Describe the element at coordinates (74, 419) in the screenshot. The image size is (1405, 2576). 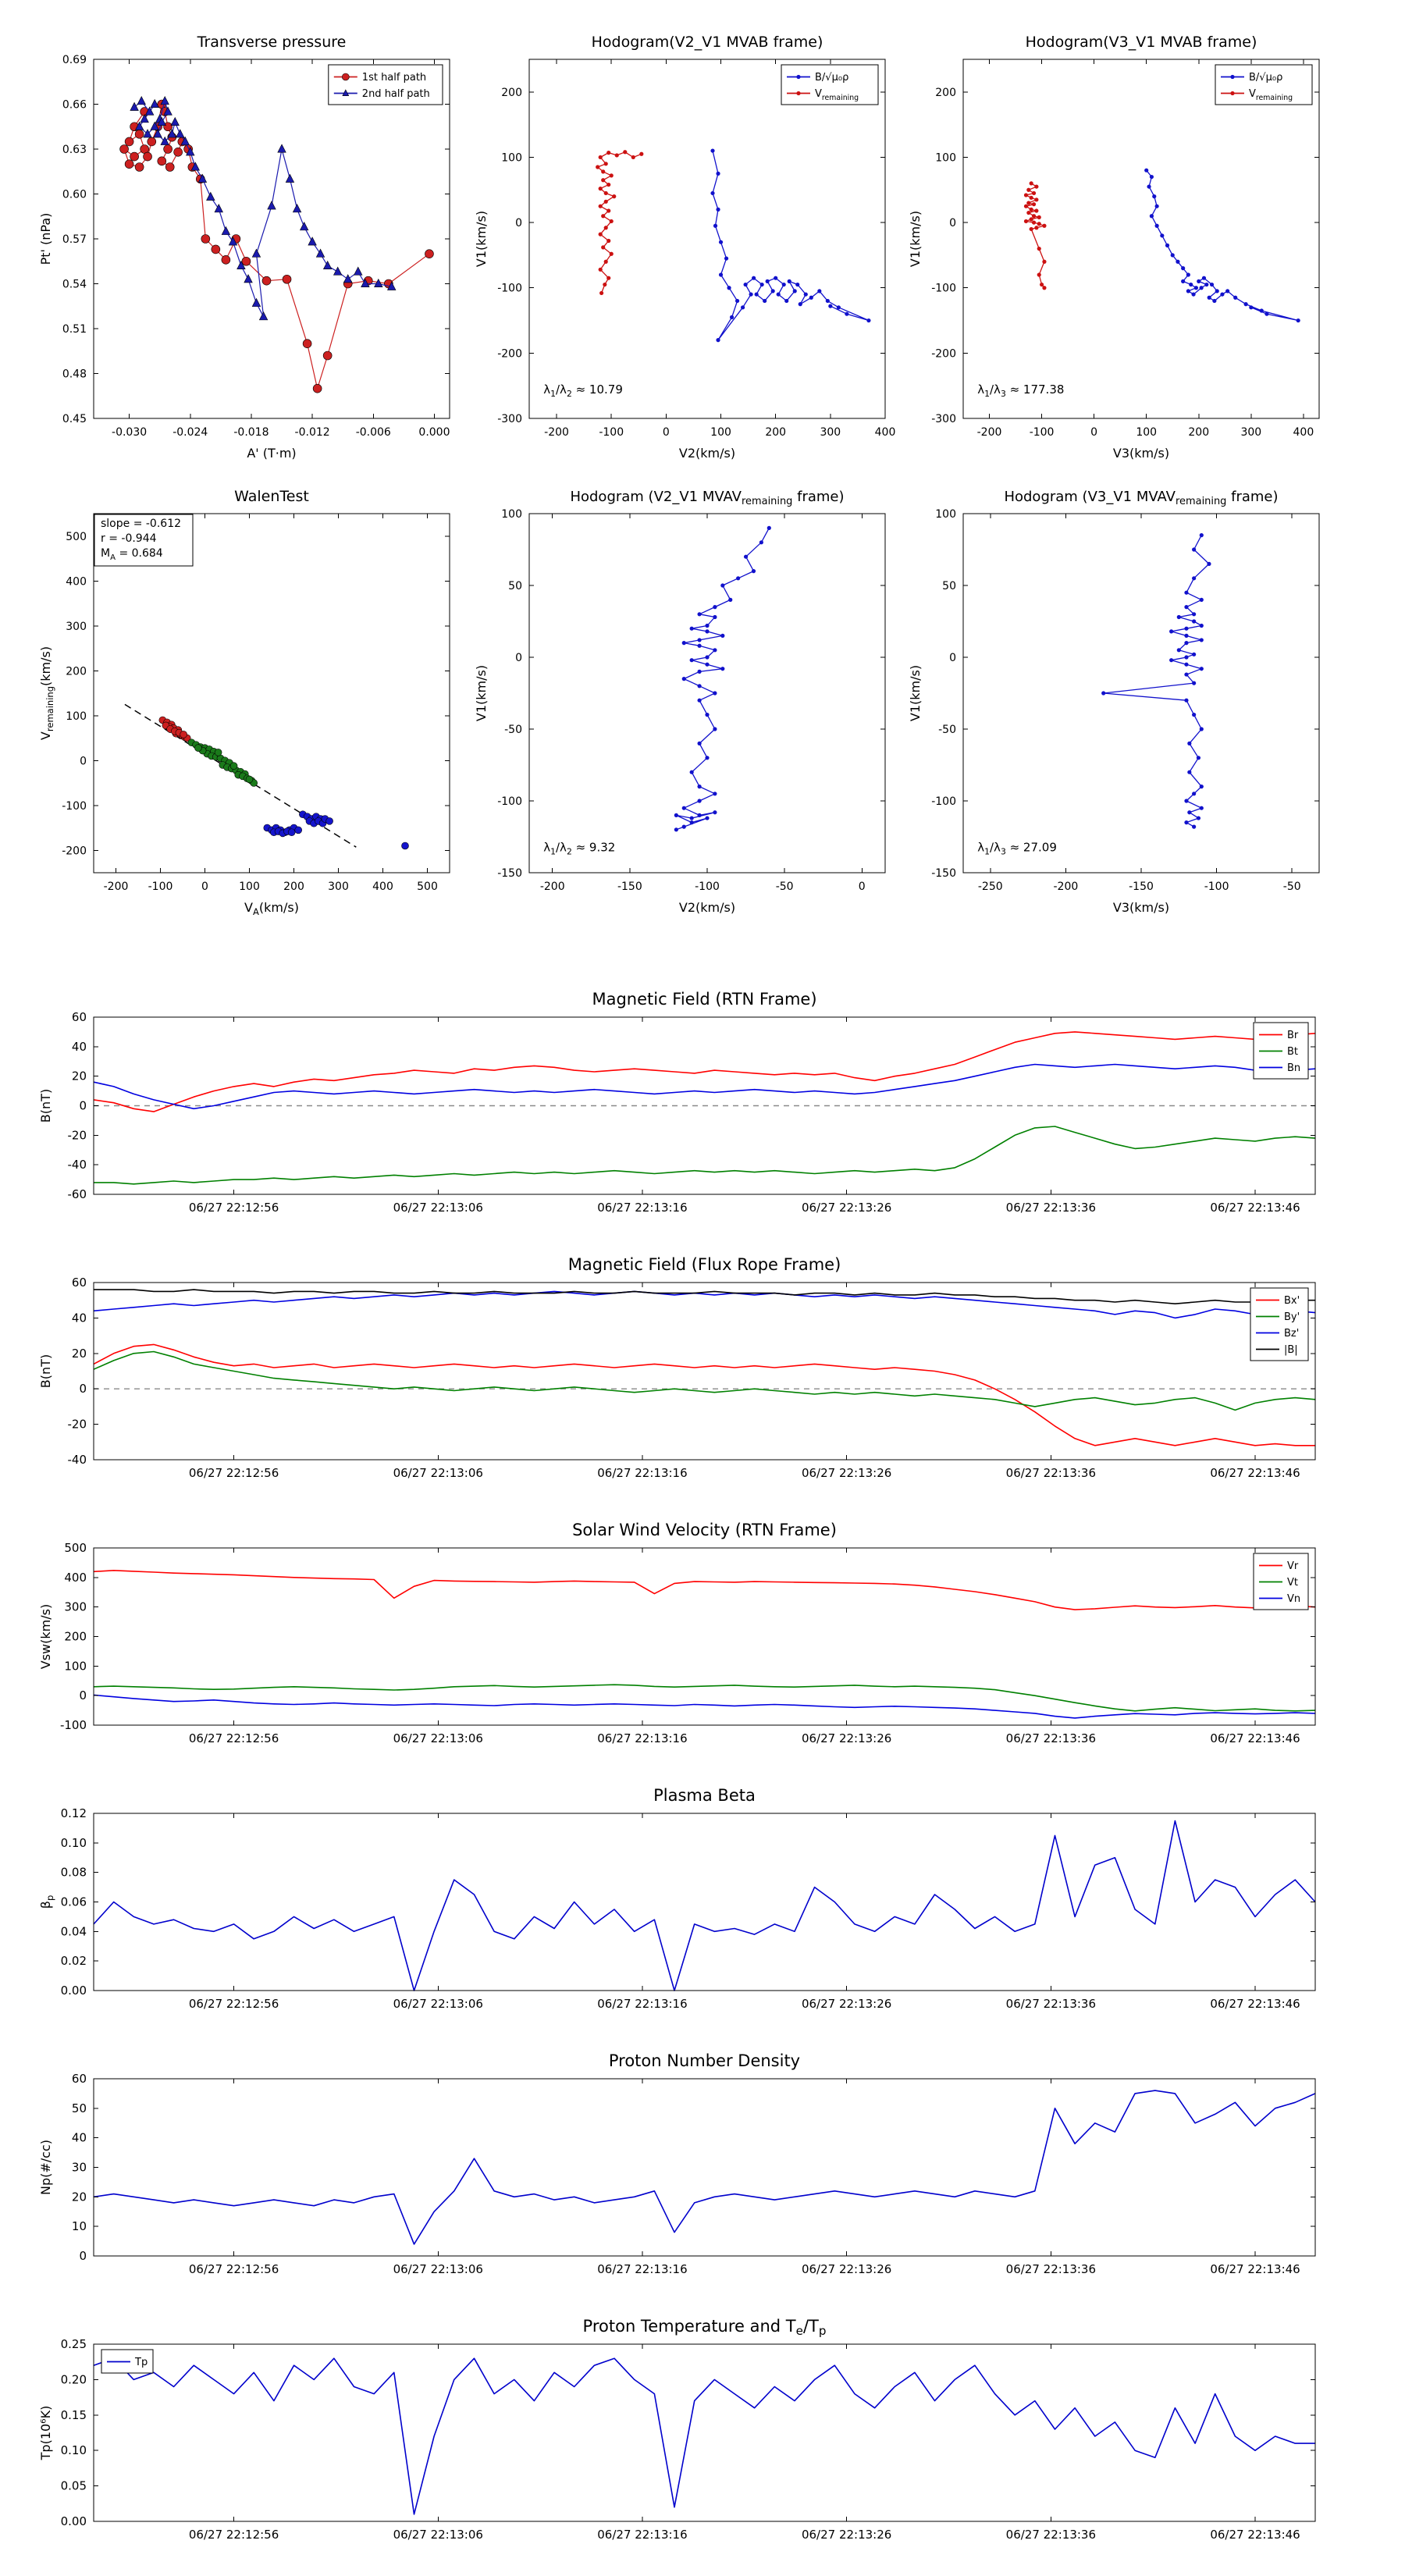
I see `y-tick-label: 0.45` at that location.